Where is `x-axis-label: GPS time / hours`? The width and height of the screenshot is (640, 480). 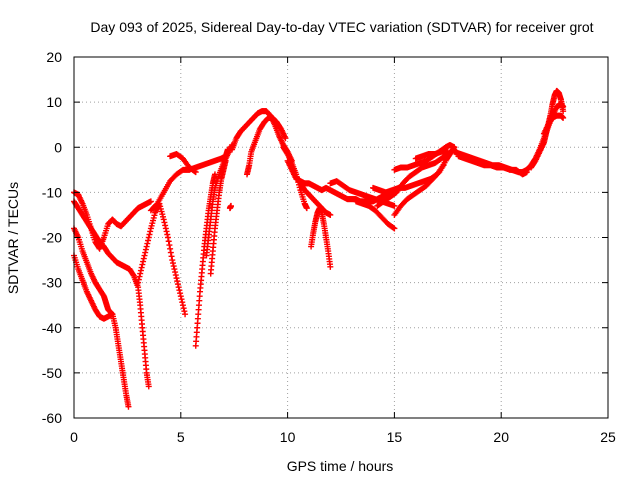 x-axis-label: GPS time / hours is located at coordinates (340, 466).